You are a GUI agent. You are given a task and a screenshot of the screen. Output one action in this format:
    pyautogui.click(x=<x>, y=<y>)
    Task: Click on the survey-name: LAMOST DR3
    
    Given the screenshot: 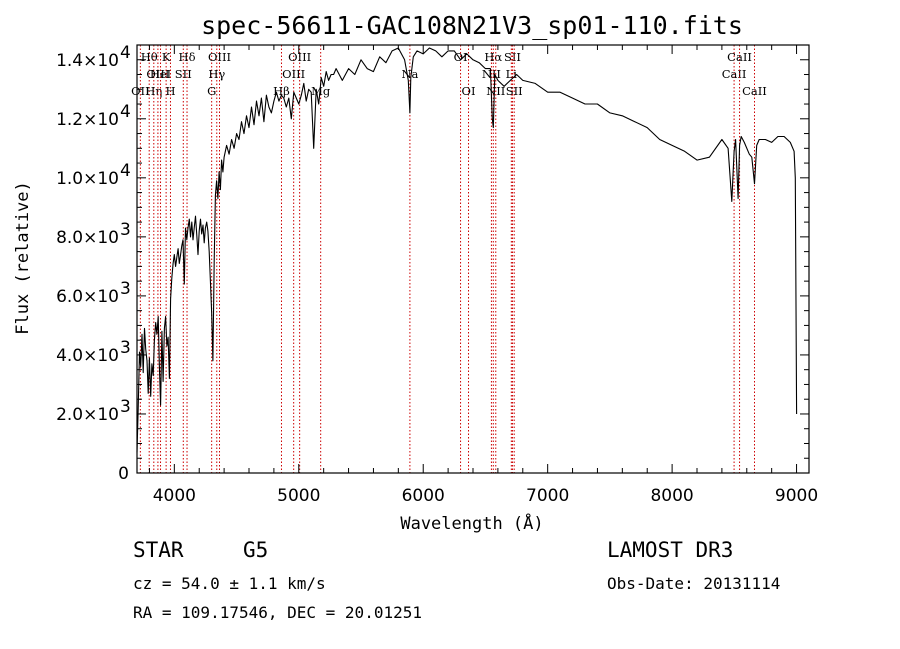 What is the action you would take?
    pyautogui.click(x=670, y=550)
    